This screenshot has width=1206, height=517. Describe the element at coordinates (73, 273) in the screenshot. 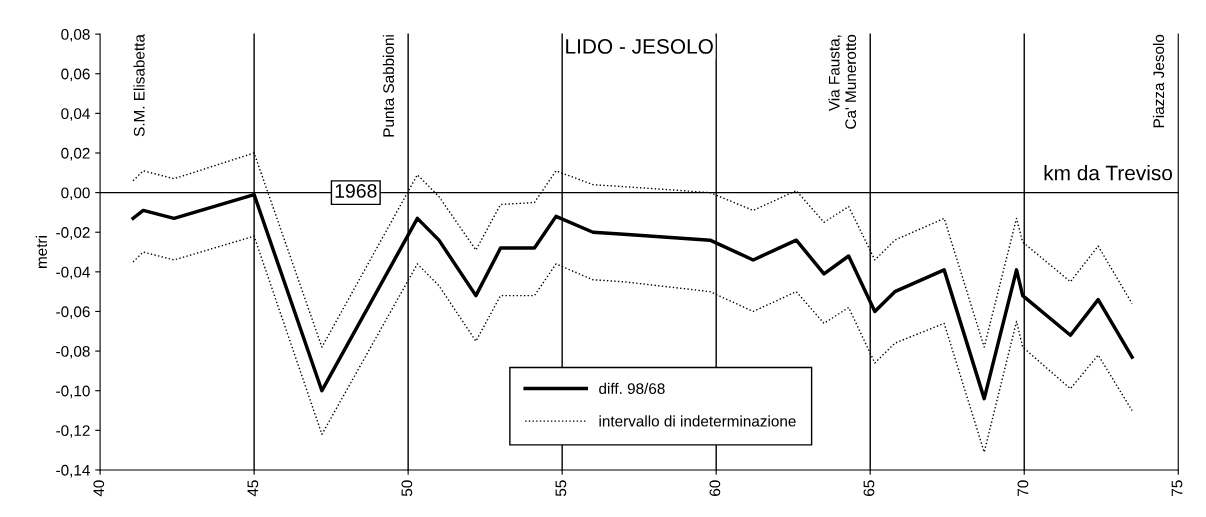

I see `y-tick-label: -0,04` at that location.